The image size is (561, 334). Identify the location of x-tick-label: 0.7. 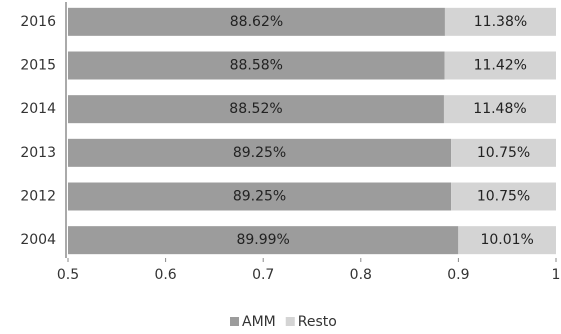
(263, 275).